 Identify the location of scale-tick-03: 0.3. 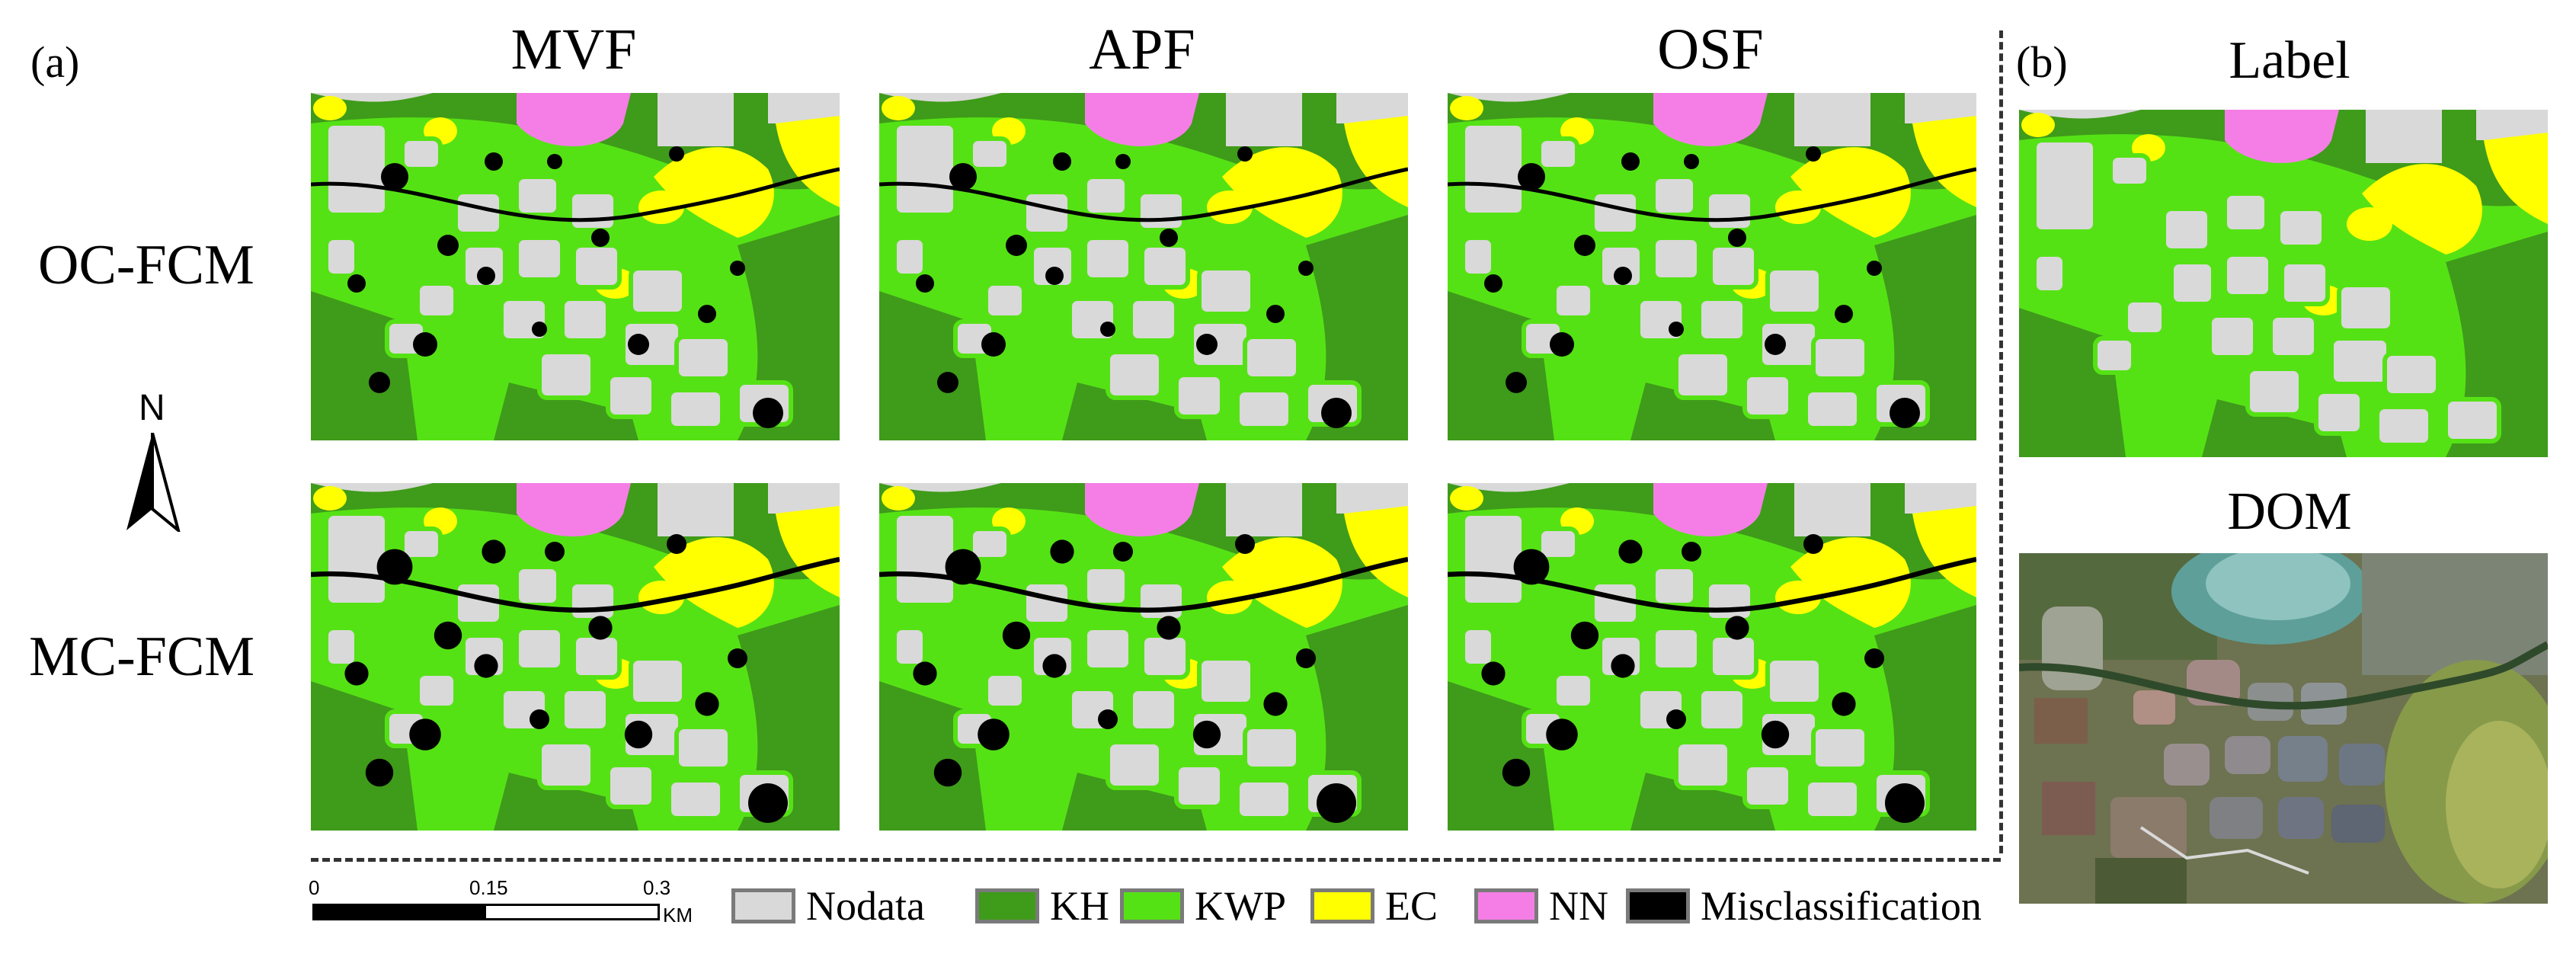
(657, 887).